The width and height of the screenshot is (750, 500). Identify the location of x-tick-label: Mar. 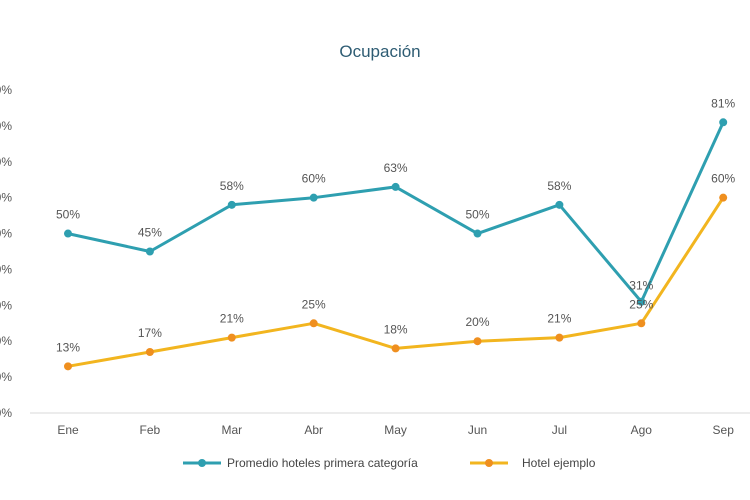
(231, 430).